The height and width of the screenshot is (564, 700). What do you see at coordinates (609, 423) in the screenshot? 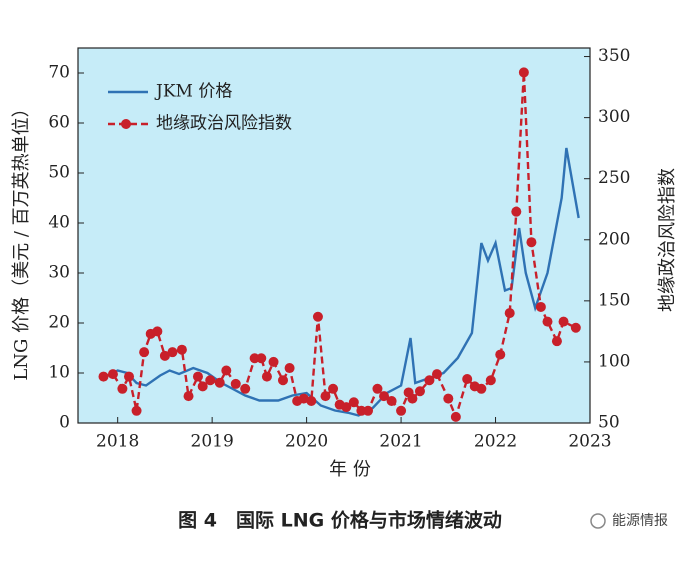
I see `y2-tick-label: 50` at bounding box center [609, 423].